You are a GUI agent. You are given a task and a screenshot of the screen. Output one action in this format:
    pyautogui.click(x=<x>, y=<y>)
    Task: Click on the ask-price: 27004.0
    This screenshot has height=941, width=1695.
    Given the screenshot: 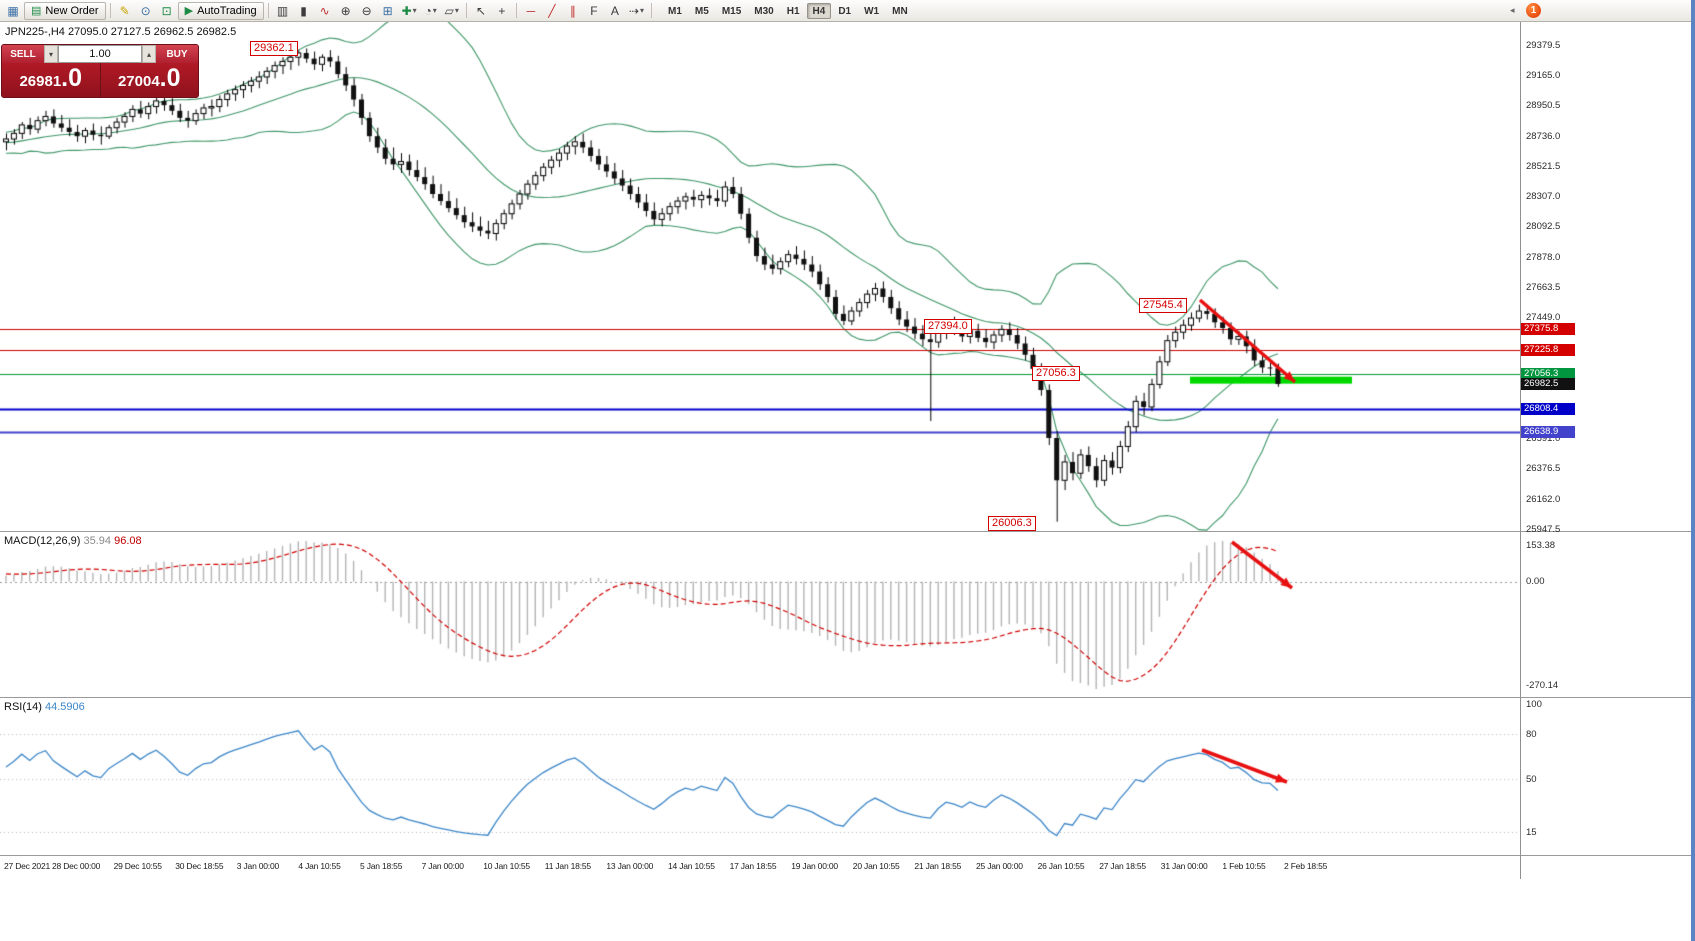 What is the action you would take?
    pyautogui.click(x=148, y=80)
    